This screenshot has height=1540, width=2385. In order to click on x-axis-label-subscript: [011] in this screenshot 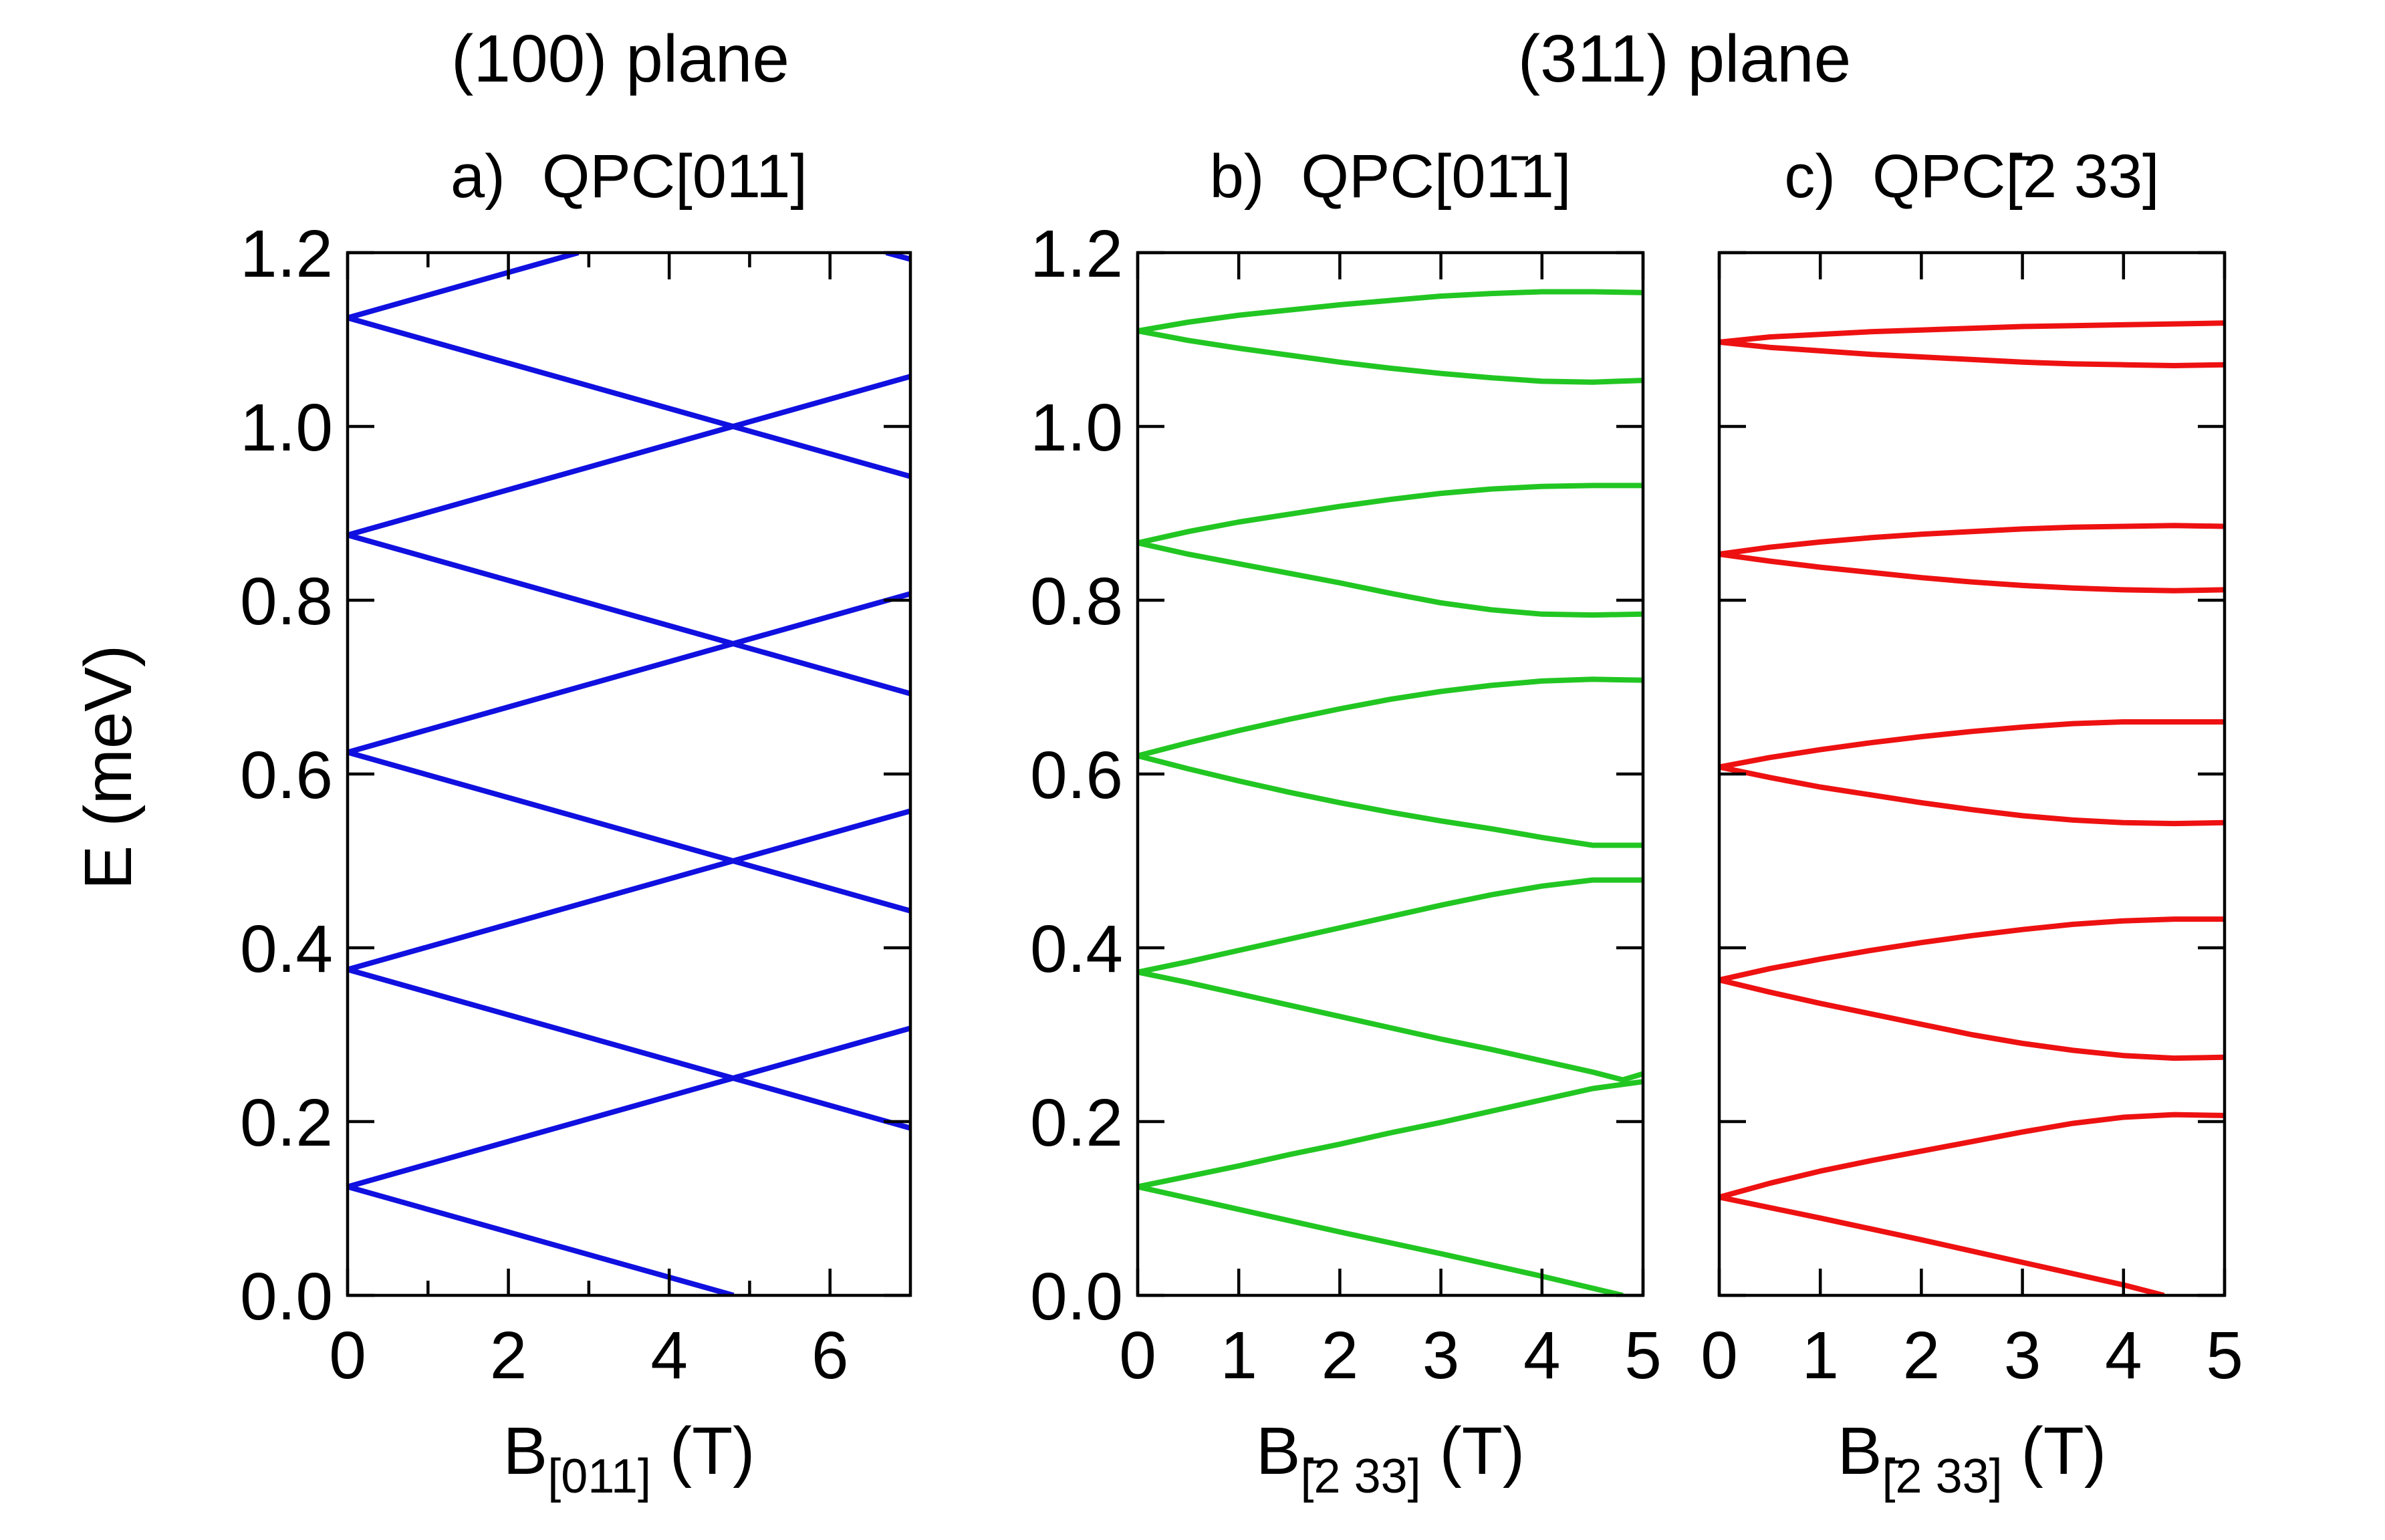, I will do `click(599, 1476)`.